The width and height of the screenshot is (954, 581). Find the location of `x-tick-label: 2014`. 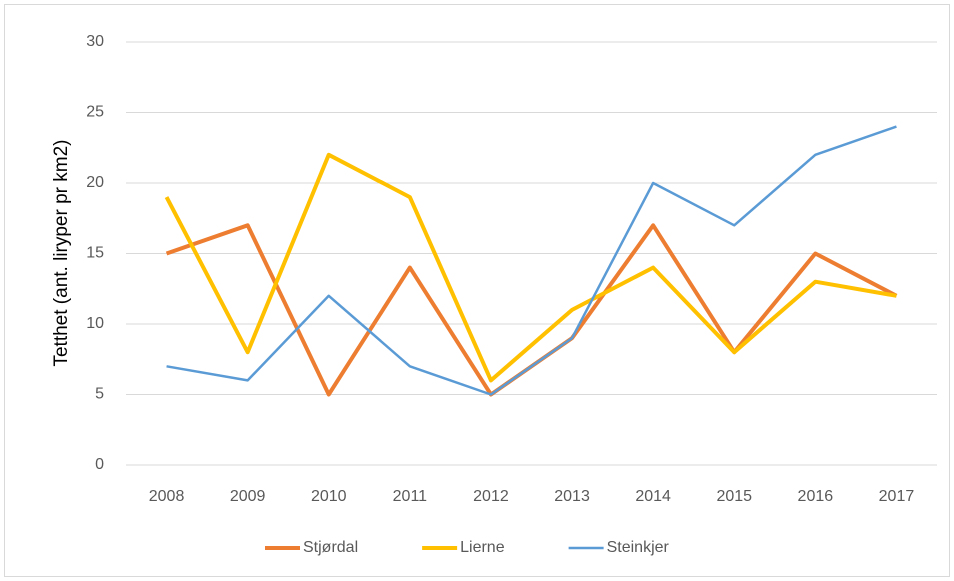

x-tick-label: 2014 is located at coordinates (653, 496).